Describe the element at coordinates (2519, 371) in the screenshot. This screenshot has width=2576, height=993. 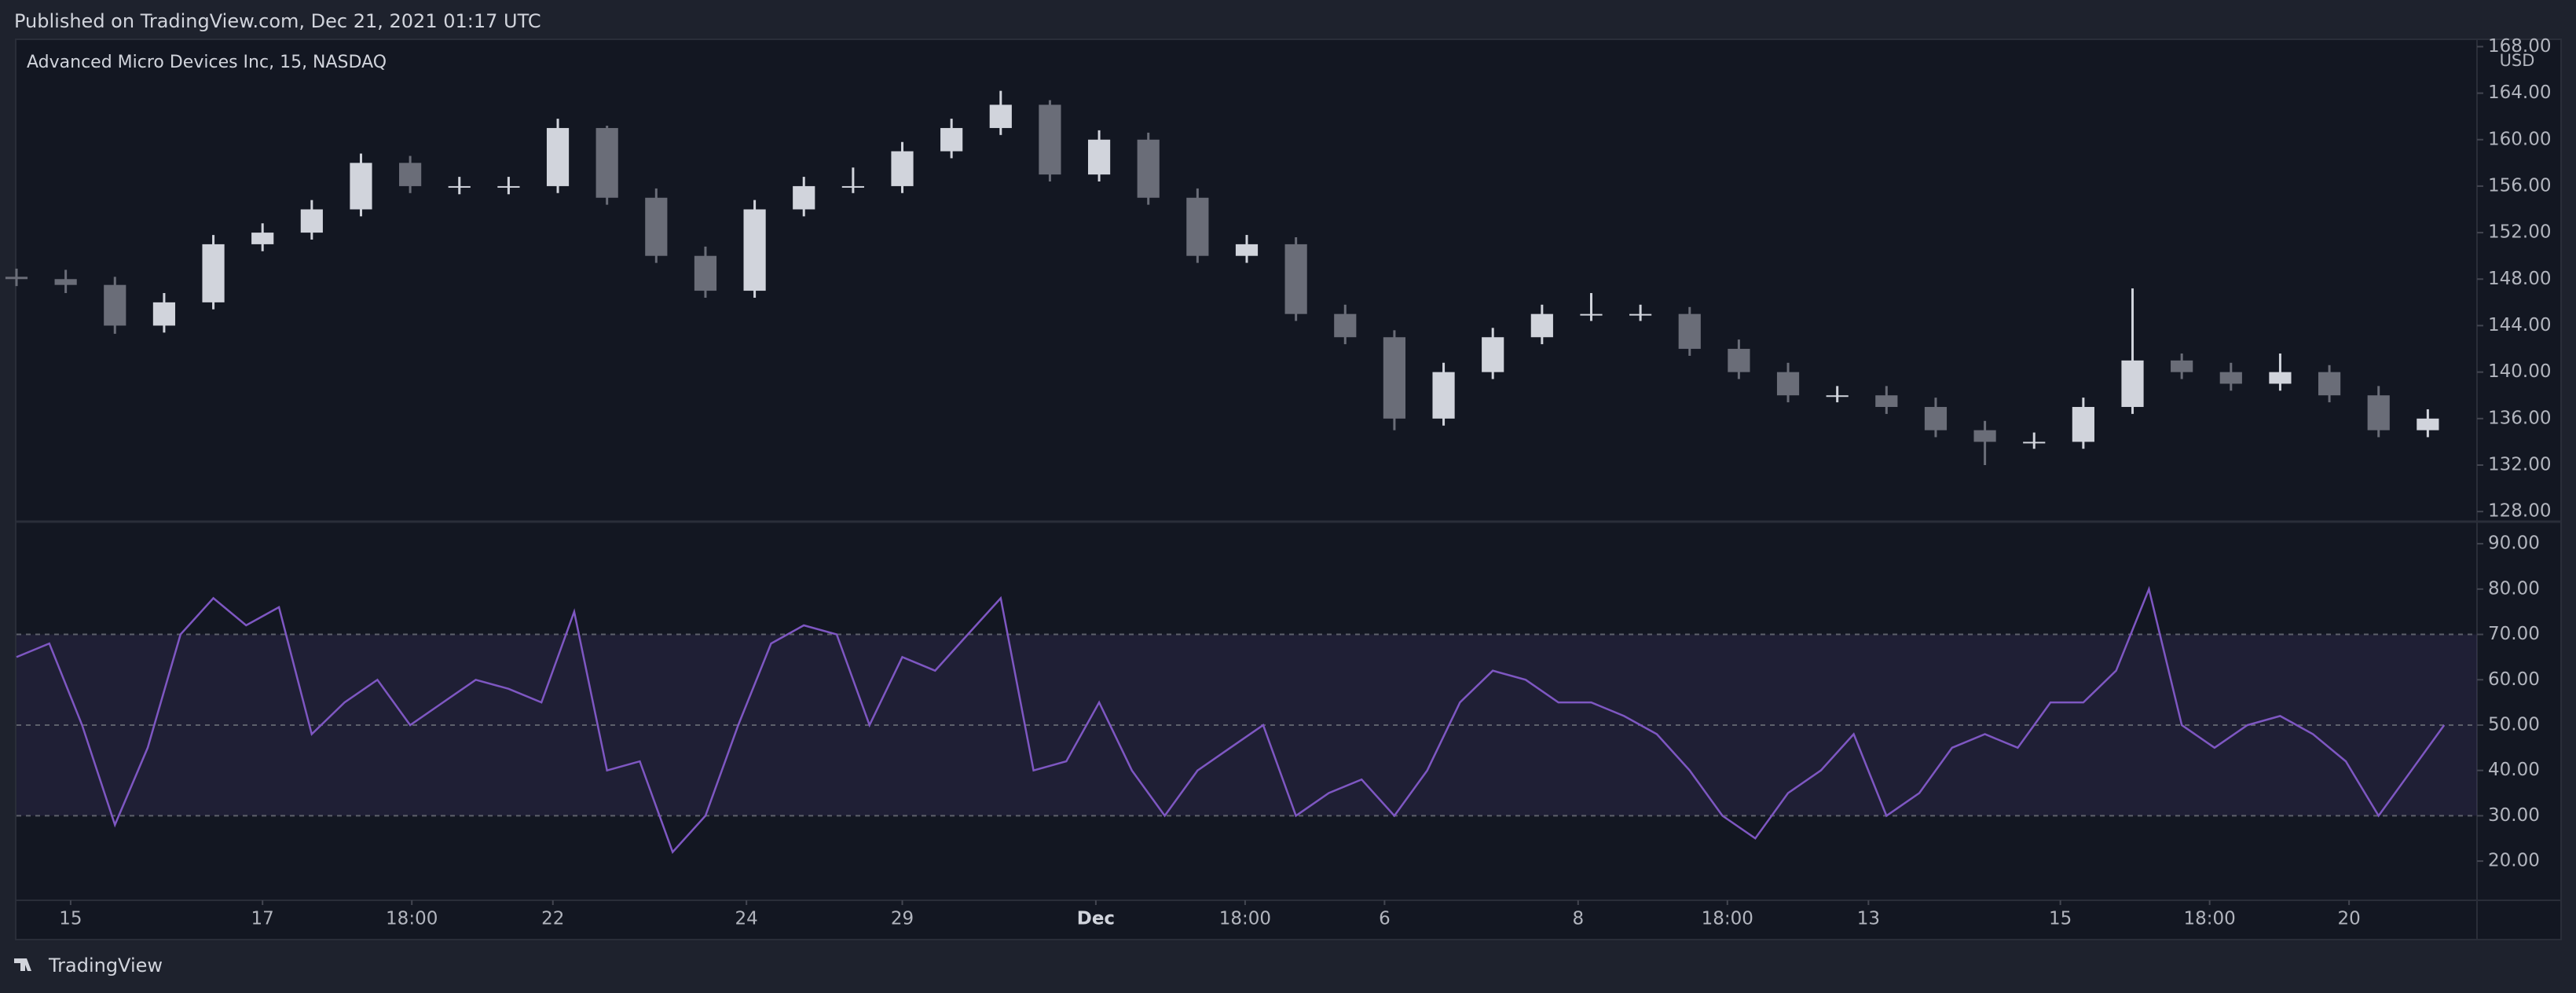
I see `y-tick-label: 140.00` at that location.